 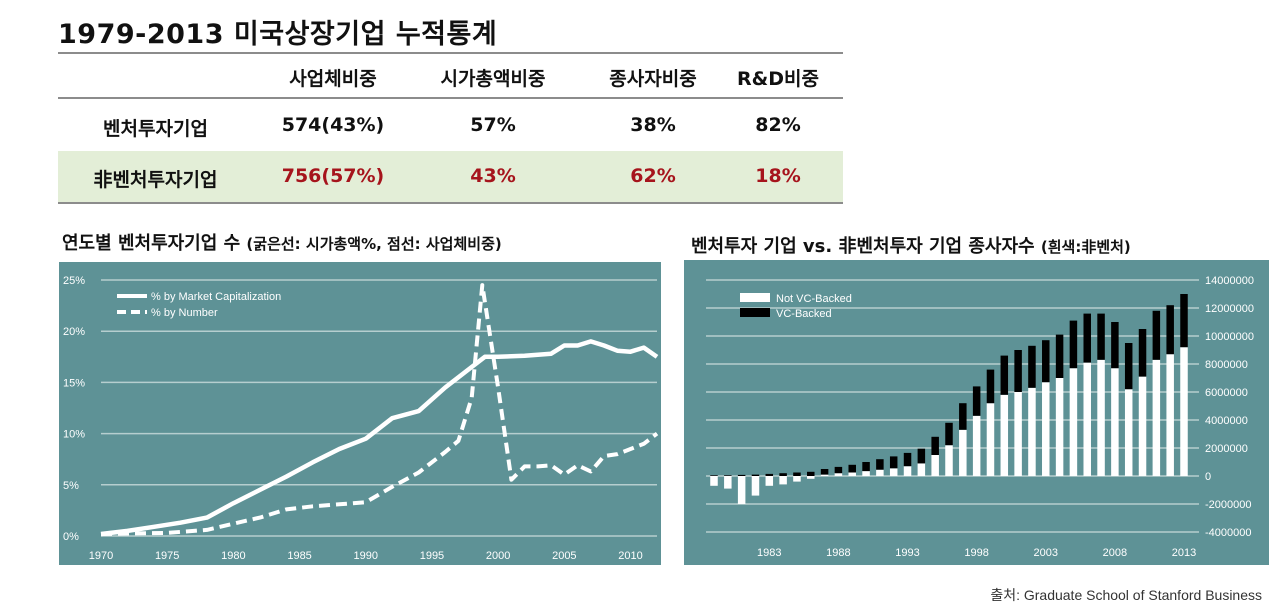 I want to click on table-cell: 38%, so click(x=653, y=125).